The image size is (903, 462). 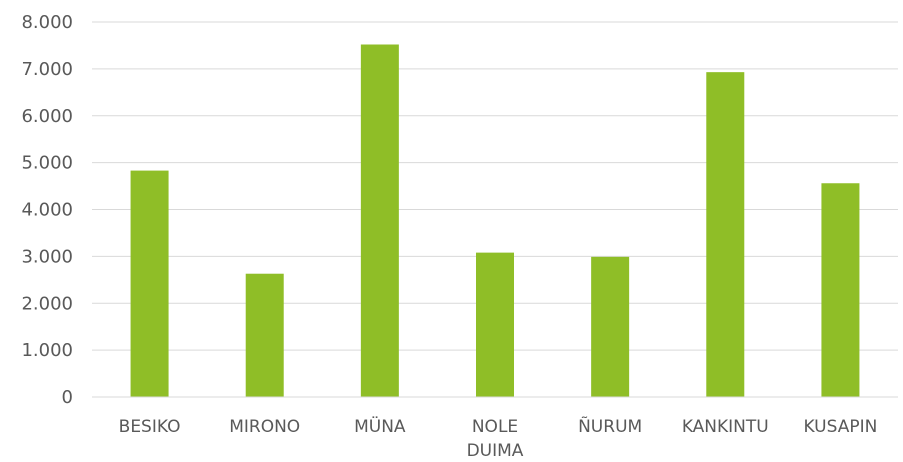 What do you see at coordinates (47, 22) in the screenshot?
I see `y-tick-label: 8.000` at bounding box center [47, 22].